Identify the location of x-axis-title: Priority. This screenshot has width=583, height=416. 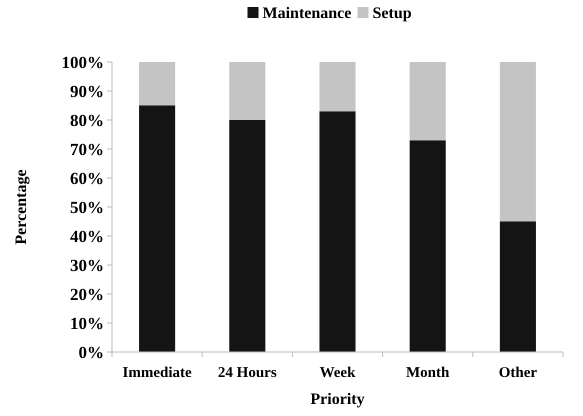
(337, 399).